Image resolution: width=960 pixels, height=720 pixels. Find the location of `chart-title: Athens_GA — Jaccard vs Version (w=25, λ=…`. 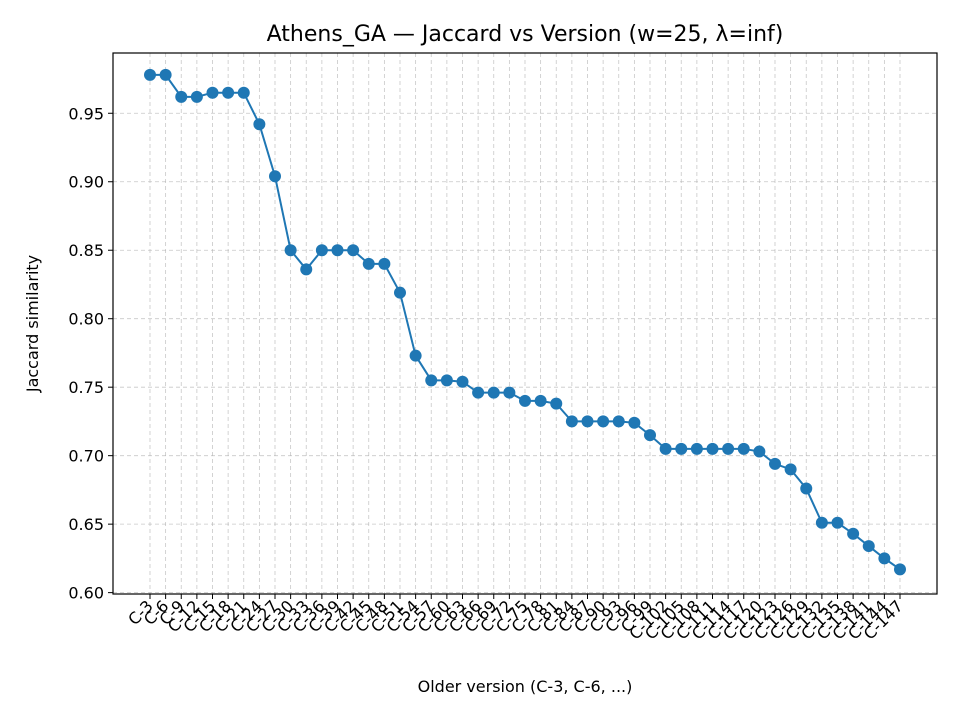

chart-title: Athens_GA — Jaccard vs Version (w=25, λ=… is located at coordinates (525, 34).